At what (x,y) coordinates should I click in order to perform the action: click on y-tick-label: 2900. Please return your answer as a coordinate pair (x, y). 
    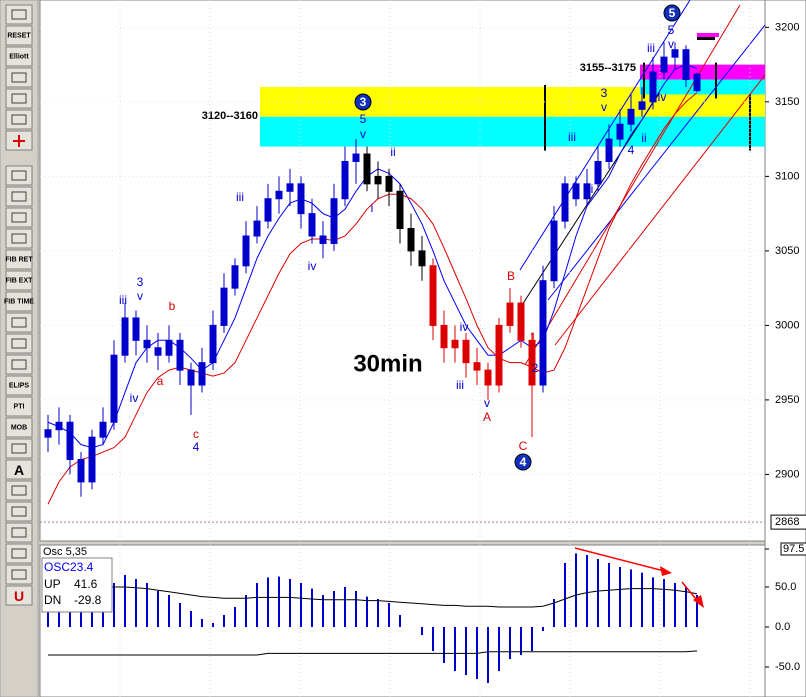
    Looking at the image, I should click on (787, 474).